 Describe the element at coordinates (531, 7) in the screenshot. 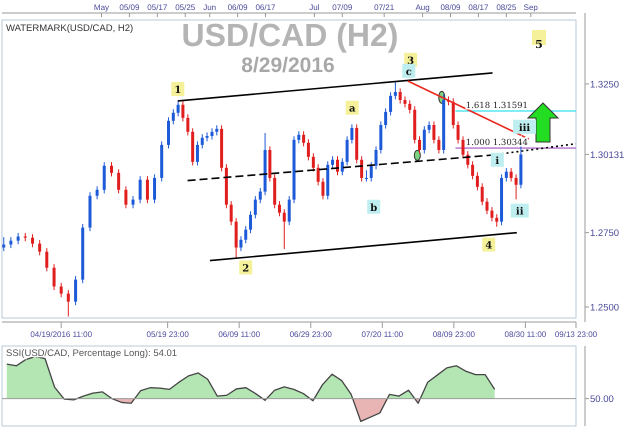

I see `x2-tick-label: Sep` at that location.